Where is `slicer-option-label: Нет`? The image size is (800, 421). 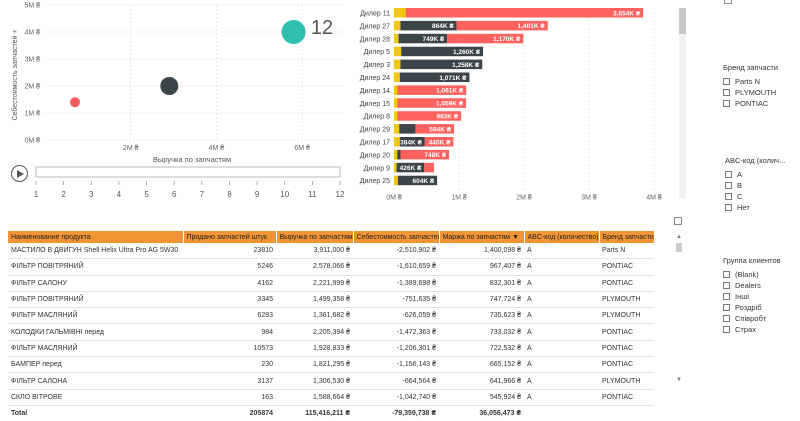 slicer-option-label: Нет is located at coordinates (743, 207).